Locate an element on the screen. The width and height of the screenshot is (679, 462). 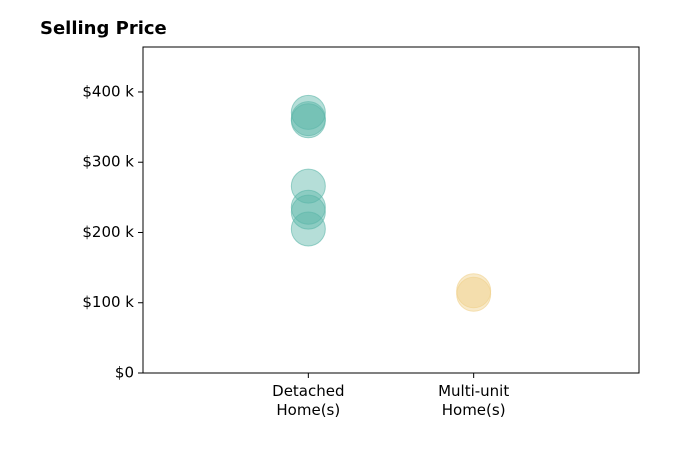
y-tick-label: $300 k is located at coordinates (108, 162).